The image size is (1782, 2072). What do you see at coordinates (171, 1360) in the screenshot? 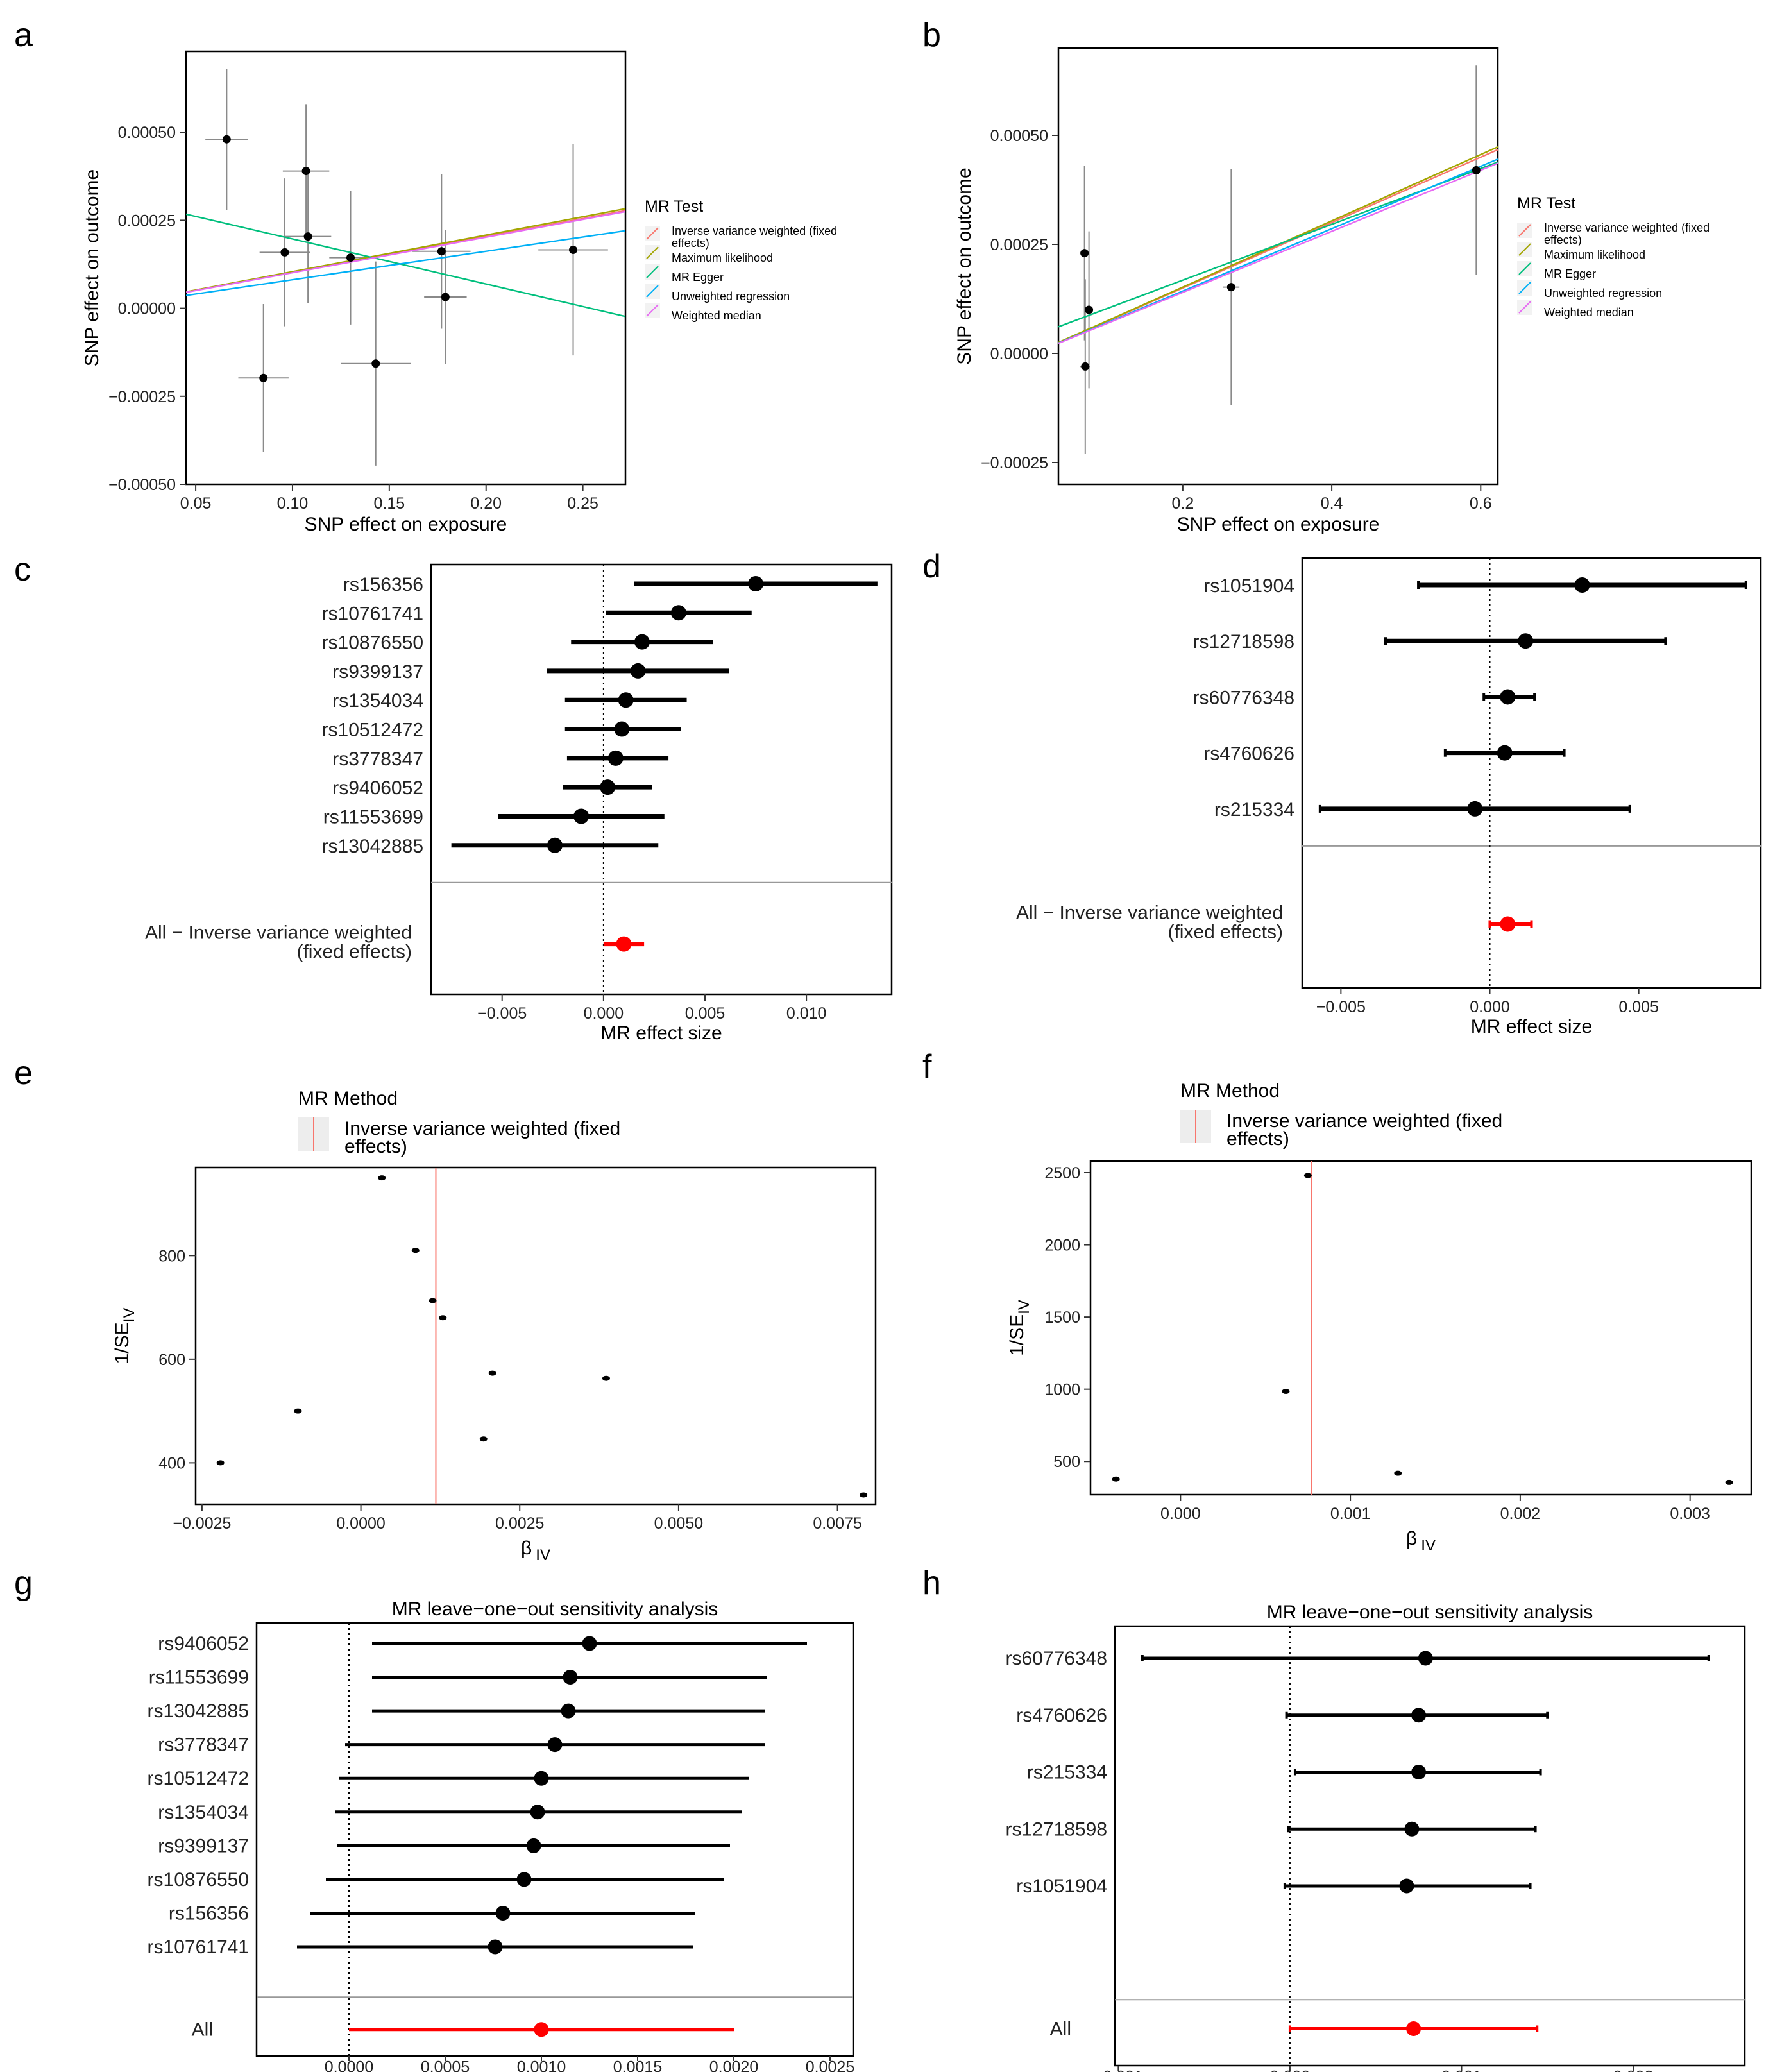
I see `y-tick-label: 600` at bounding box center [171, 1360].